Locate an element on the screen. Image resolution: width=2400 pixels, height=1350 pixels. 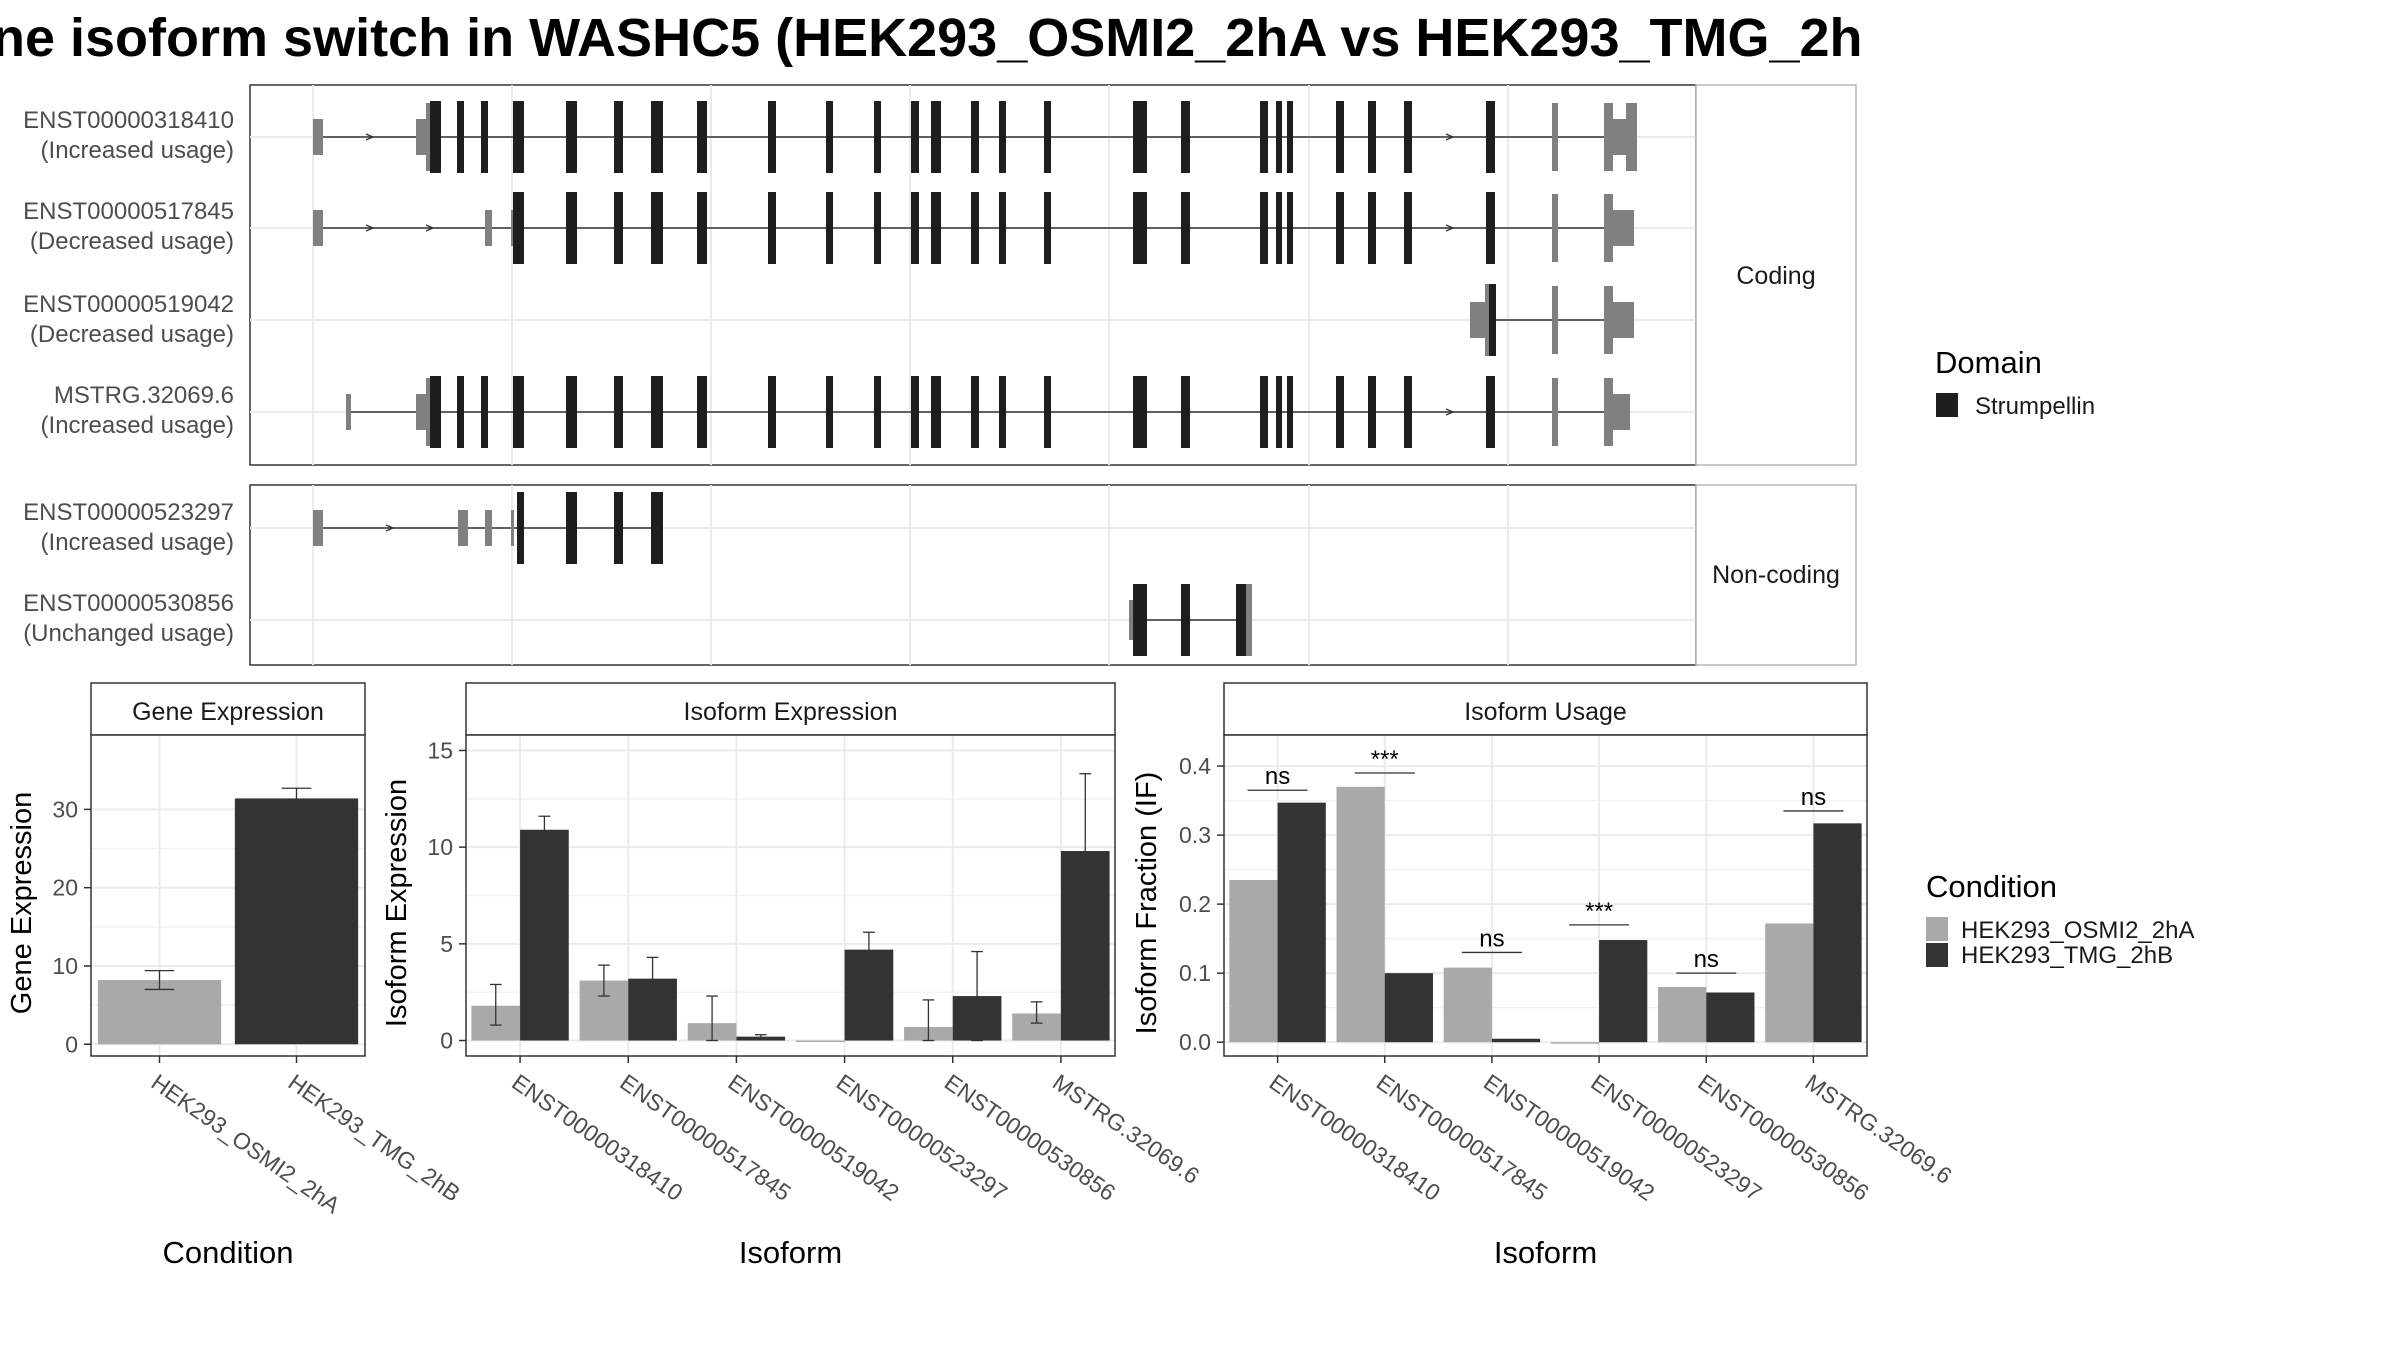
domain-legend-label: Strumpellin is located at coordinates (2035, 406).